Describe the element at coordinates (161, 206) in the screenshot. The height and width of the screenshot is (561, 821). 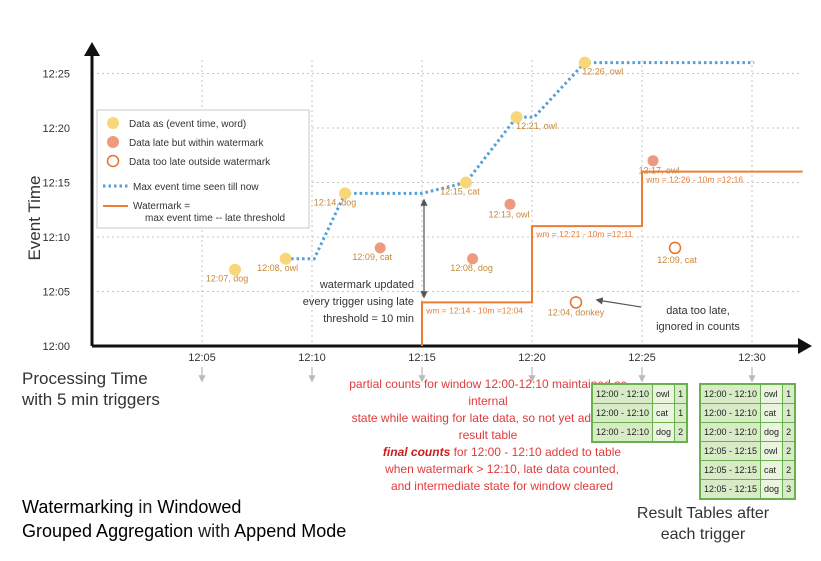
I see `legend-item-4: Watermark =` at that location.